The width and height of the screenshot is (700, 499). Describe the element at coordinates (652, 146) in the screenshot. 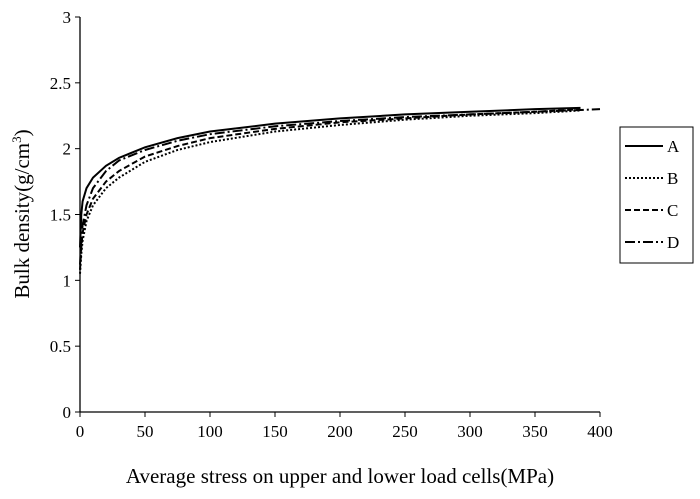

I see `legend-item-a: A` at that location.